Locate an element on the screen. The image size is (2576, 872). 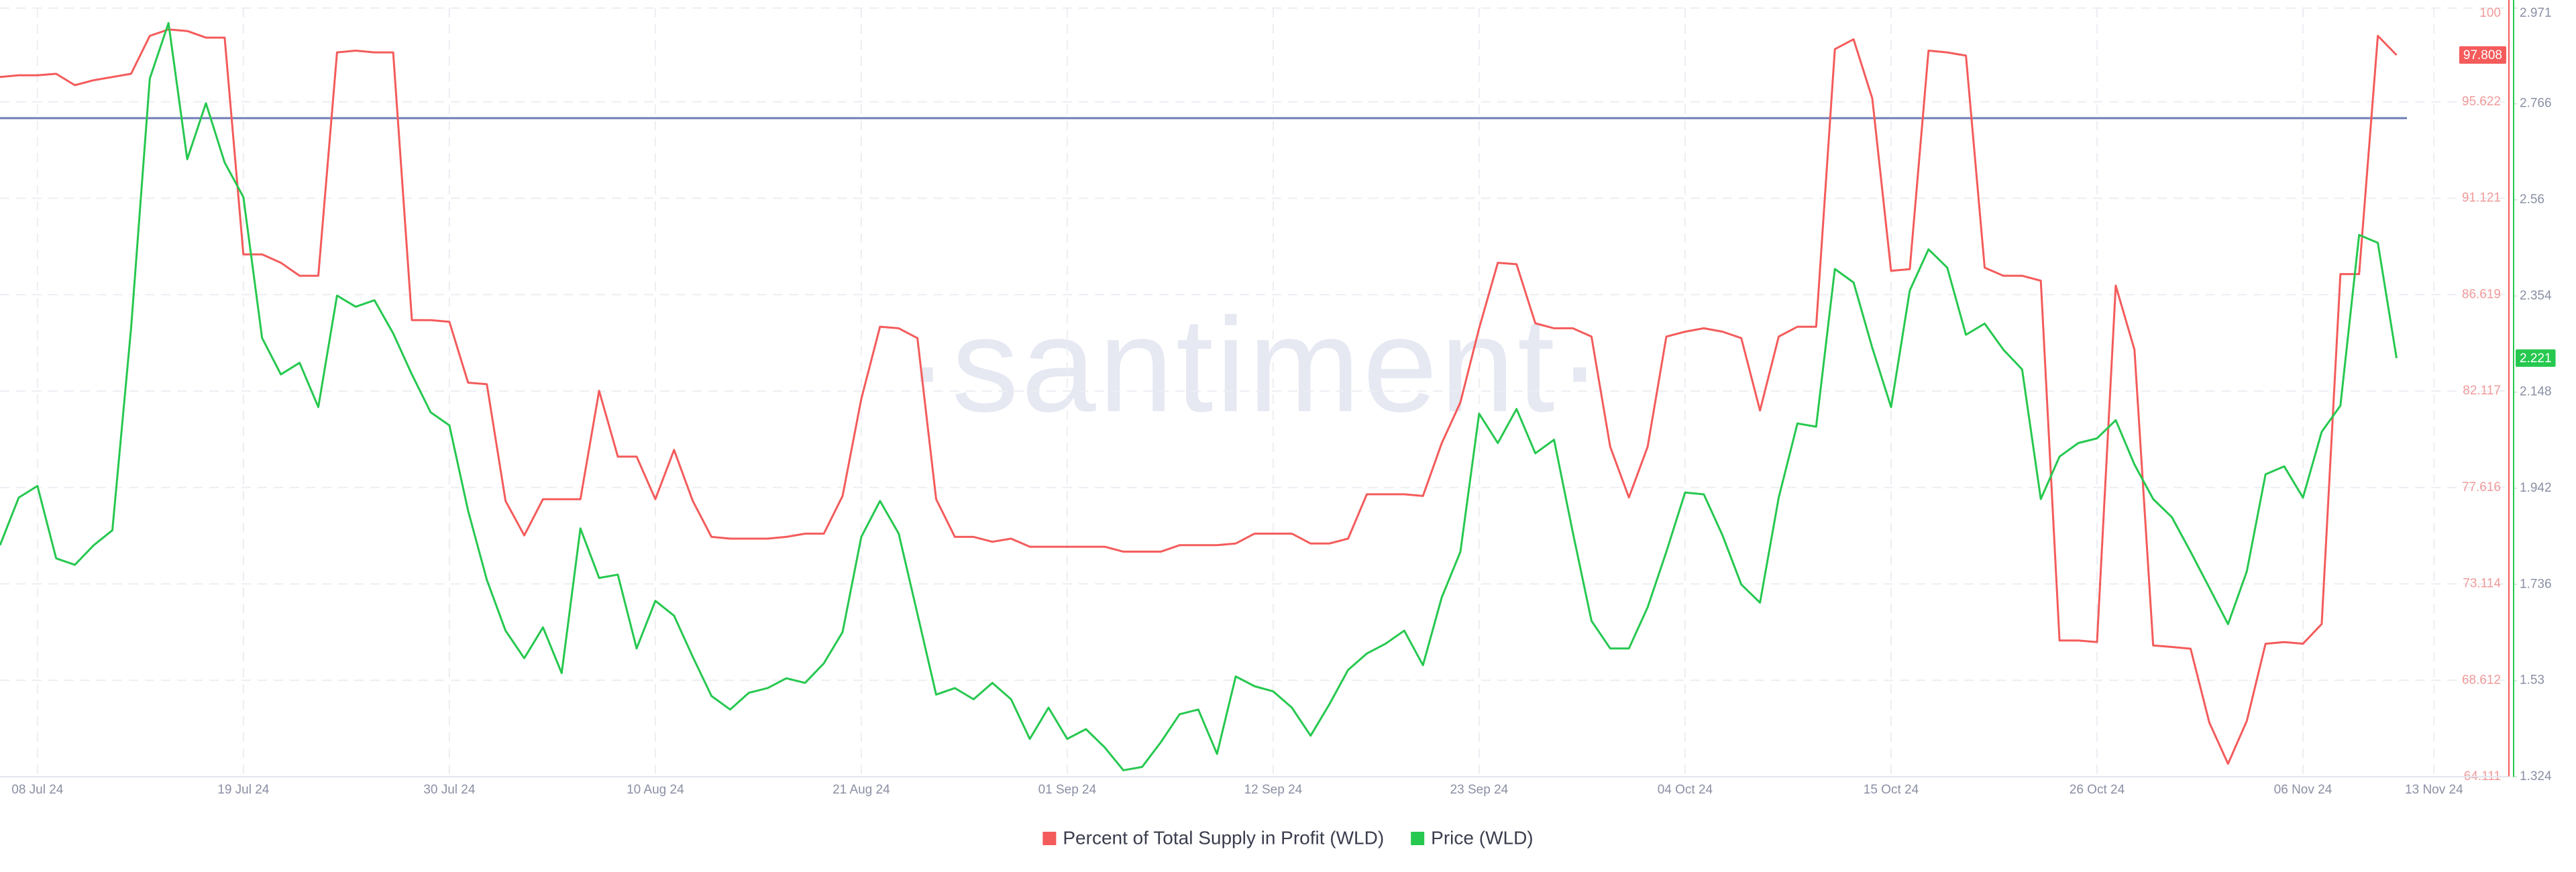
y-tick-label: 91.121 is located at coordinates (2481, 198).